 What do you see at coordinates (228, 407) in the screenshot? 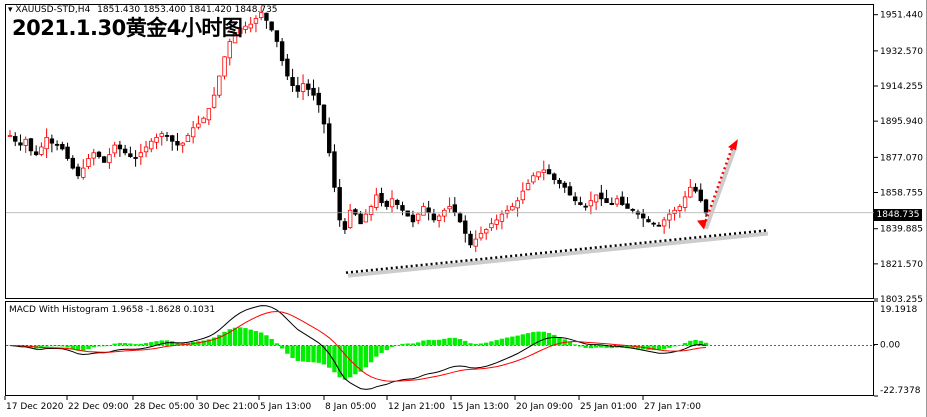
I see `x-tick-label: 30 Dec 21:00` at bounding box center [228, 407].